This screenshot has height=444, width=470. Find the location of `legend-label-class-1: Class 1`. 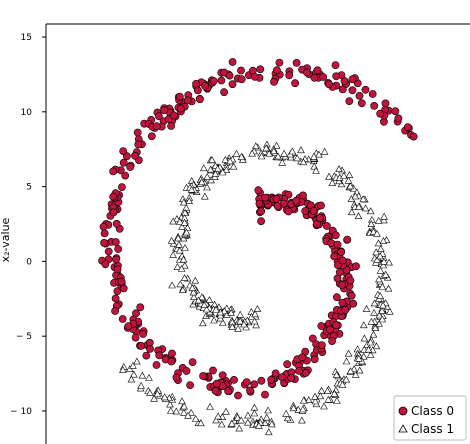

legend-label-class-1: Class 1 is located at coordinates (432, 429).